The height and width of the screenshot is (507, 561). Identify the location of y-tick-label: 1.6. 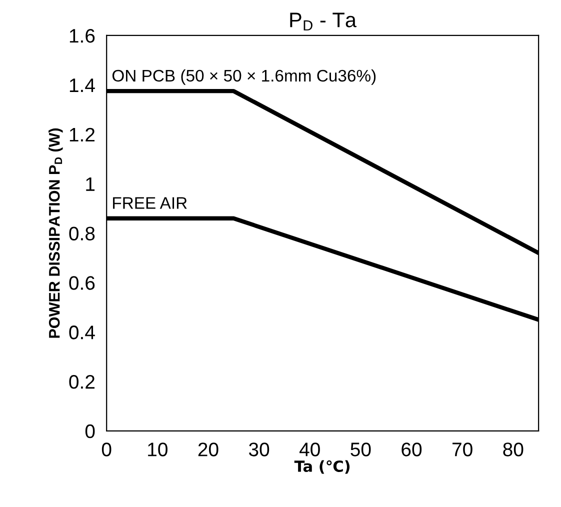
(82, 35).